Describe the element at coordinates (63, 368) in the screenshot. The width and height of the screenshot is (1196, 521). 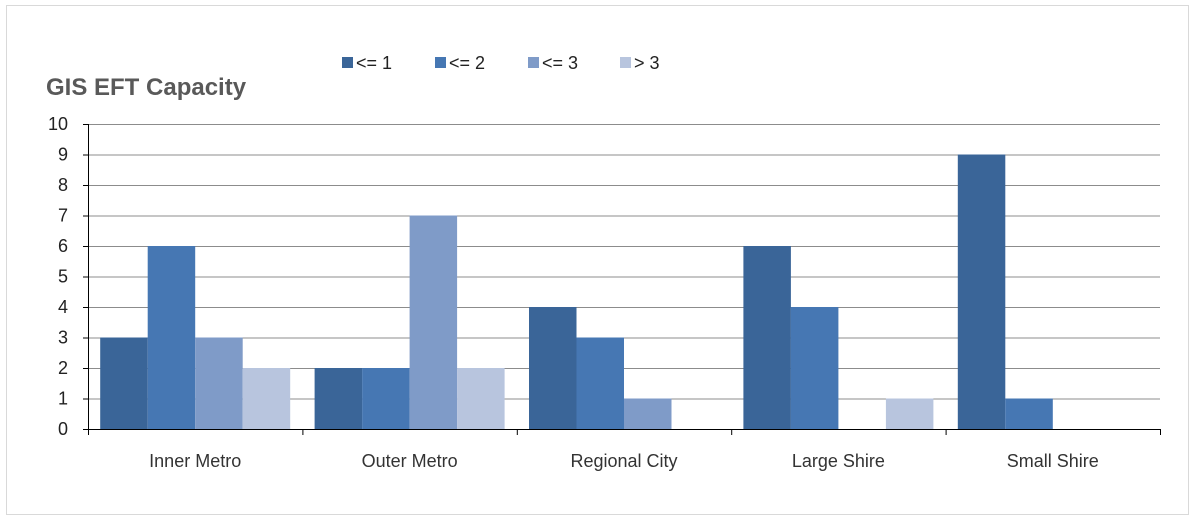
I see `y-tick-label: 2` at that location.